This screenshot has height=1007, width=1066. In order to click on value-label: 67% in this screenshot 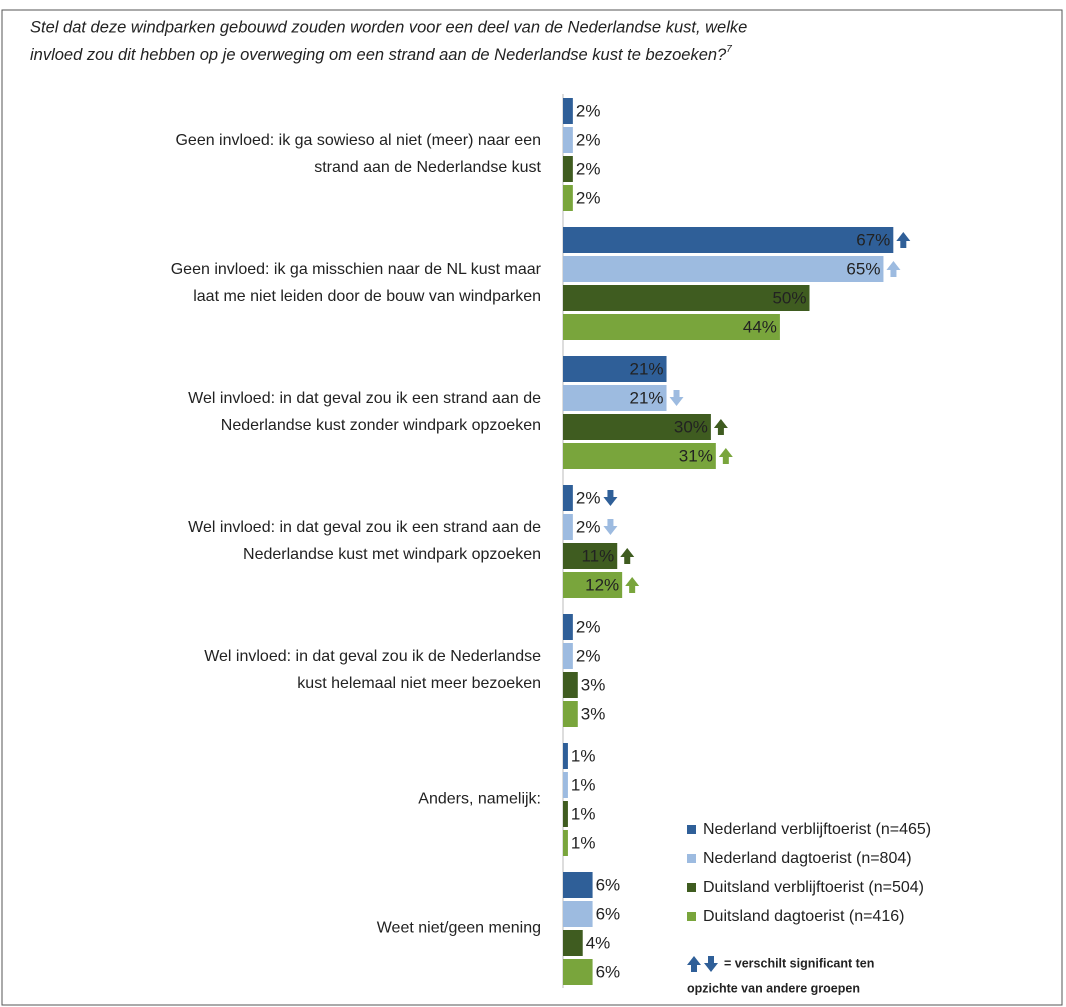, I will do `click(873, 239)`.